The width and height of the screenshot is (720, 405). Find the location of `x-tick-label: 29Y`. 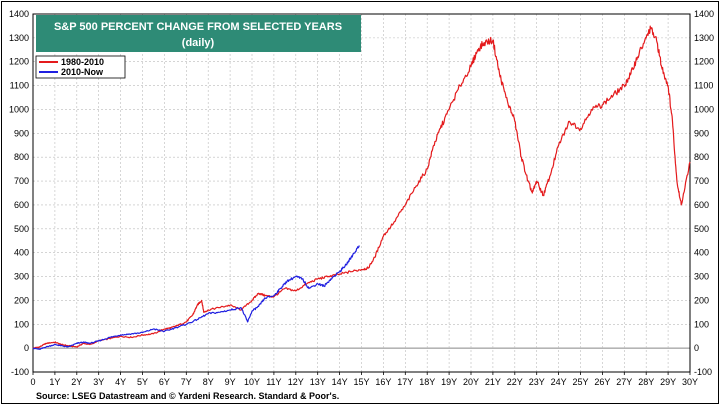

x-tick-label: 29Y is located at coordinates (668, 382).